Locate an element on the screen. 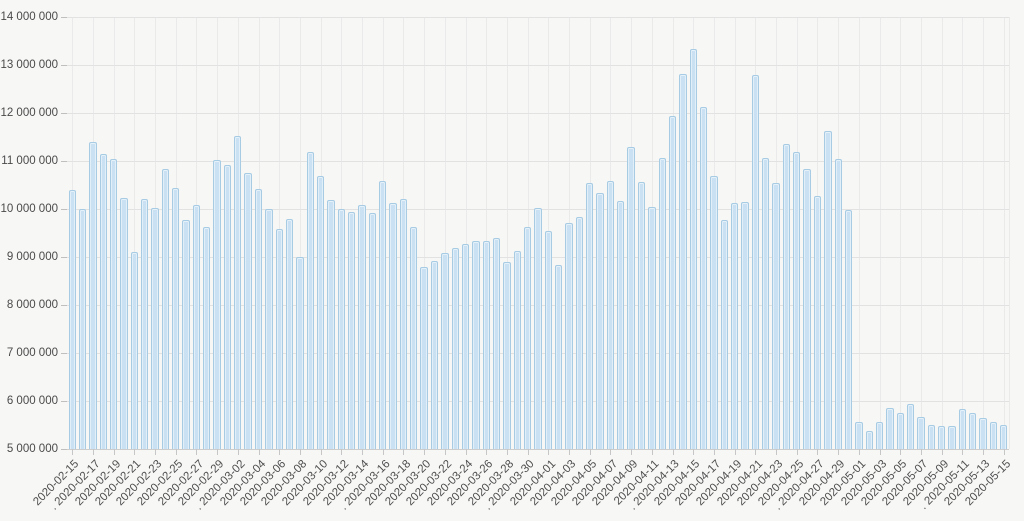 This screenshot has width=1024, height=521. y-axis-label: 10 000 000 is located at coordinates (29, 209).